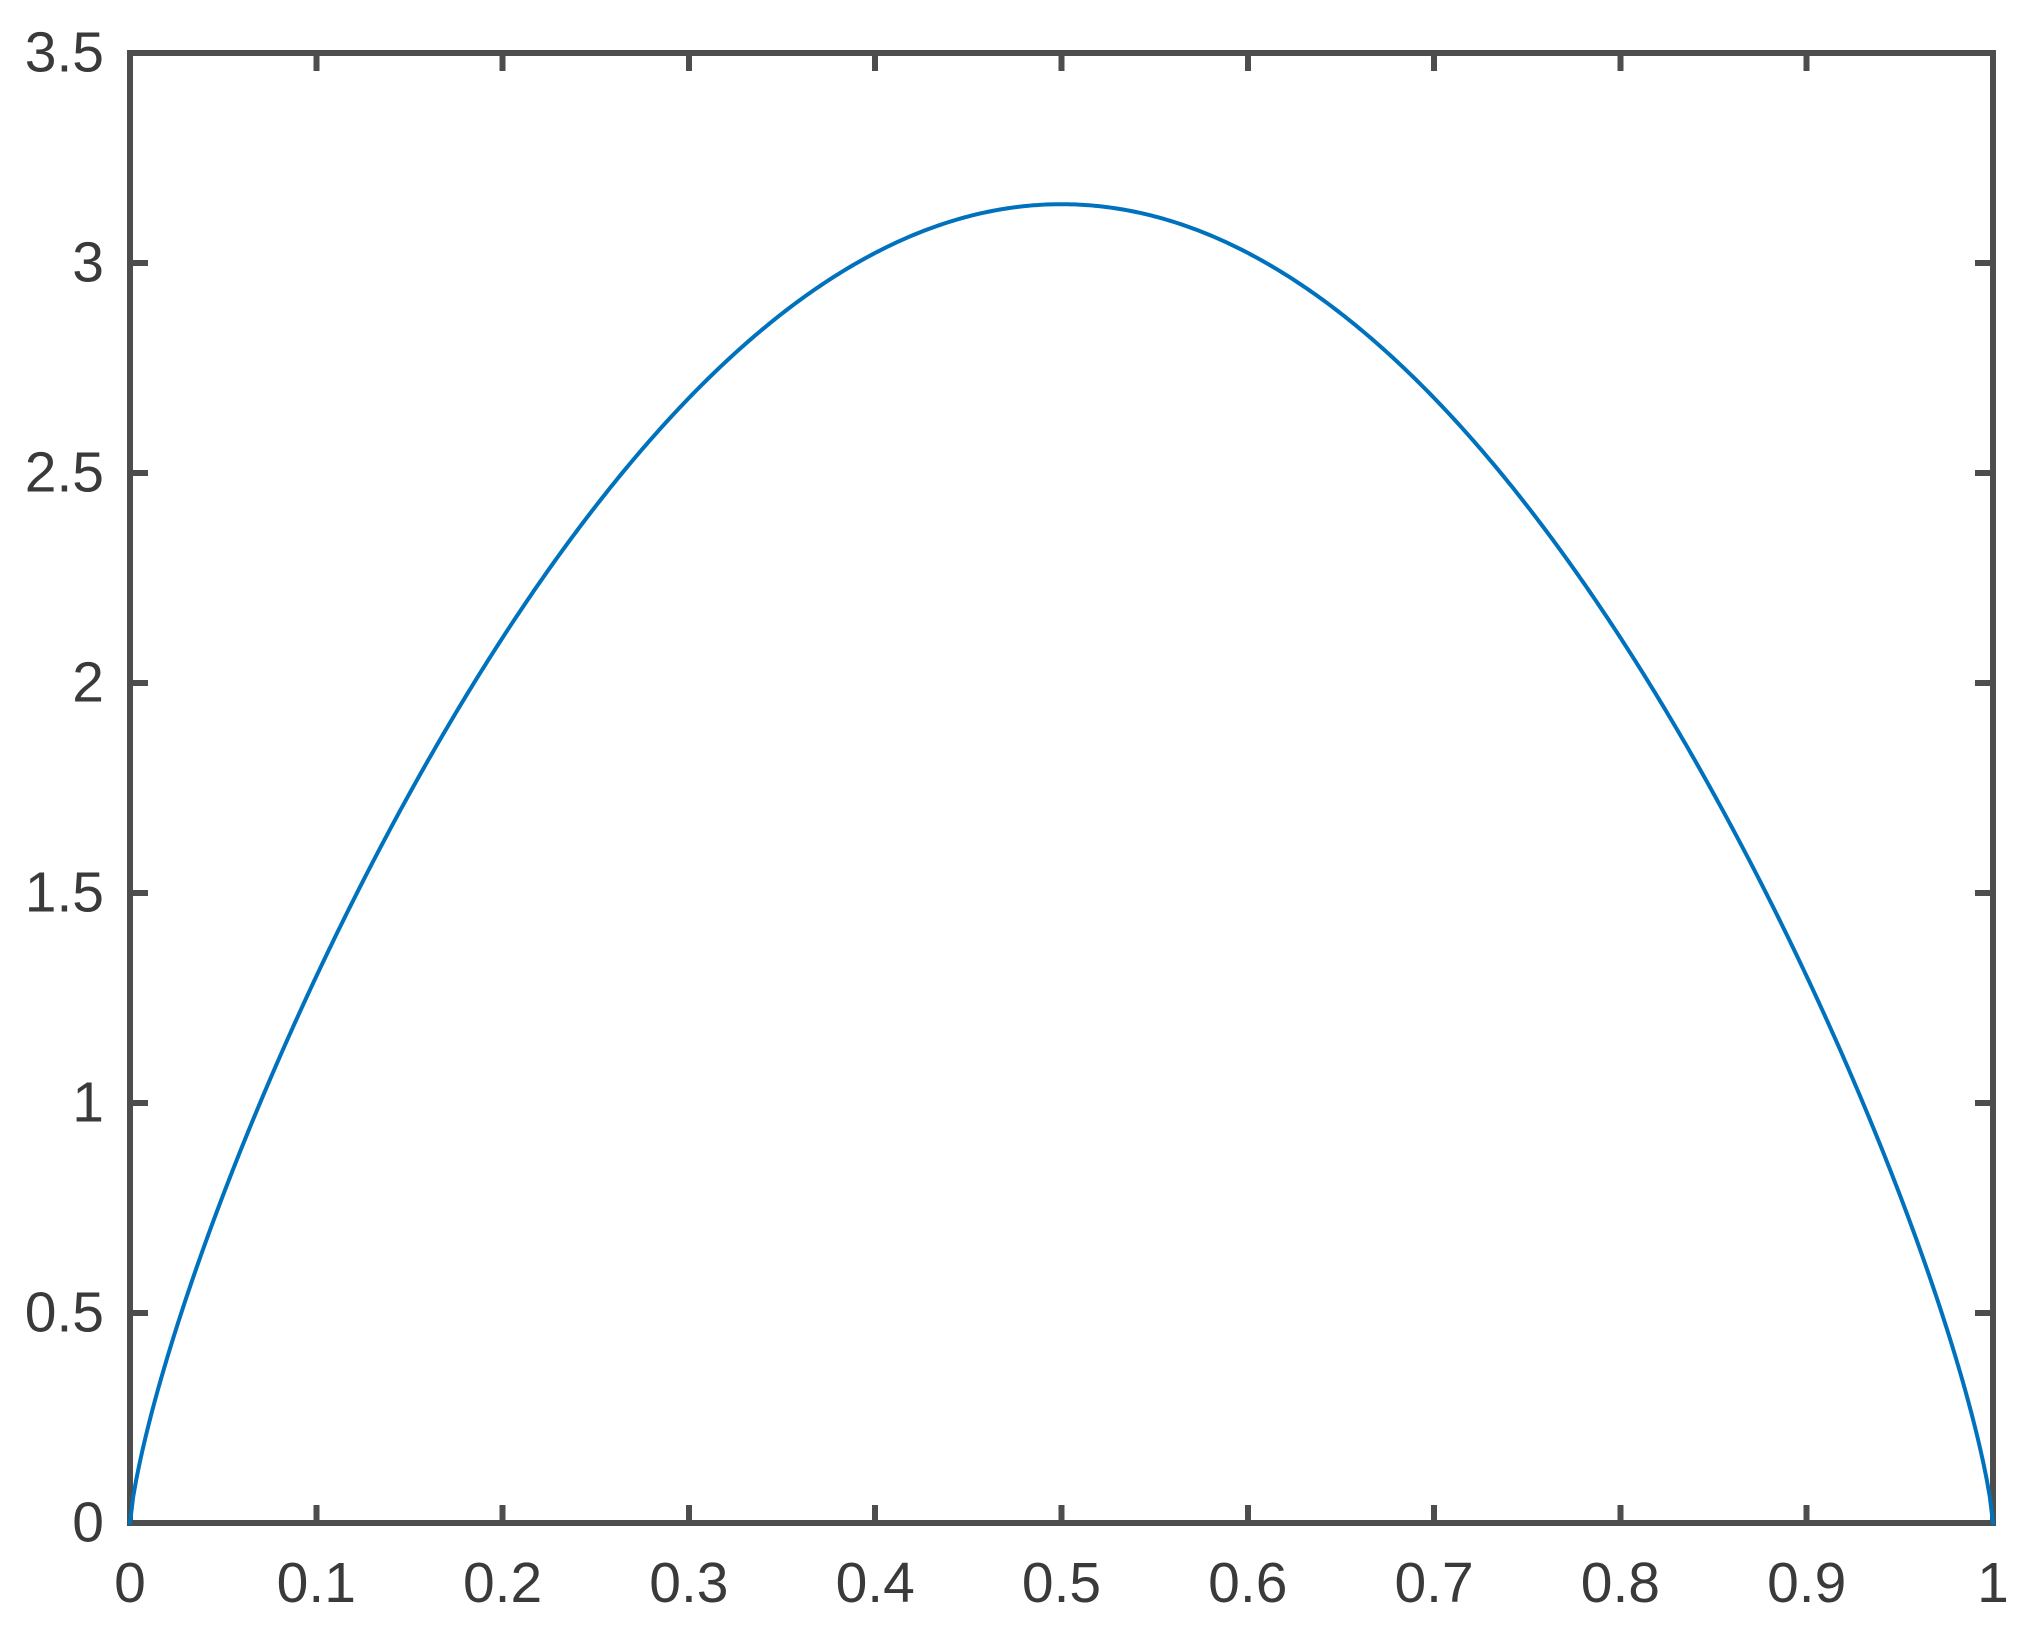  Describe the element at coordinates (64, 52) in the screenshot. I see `y-tick-label-7: 3.5` at that location.